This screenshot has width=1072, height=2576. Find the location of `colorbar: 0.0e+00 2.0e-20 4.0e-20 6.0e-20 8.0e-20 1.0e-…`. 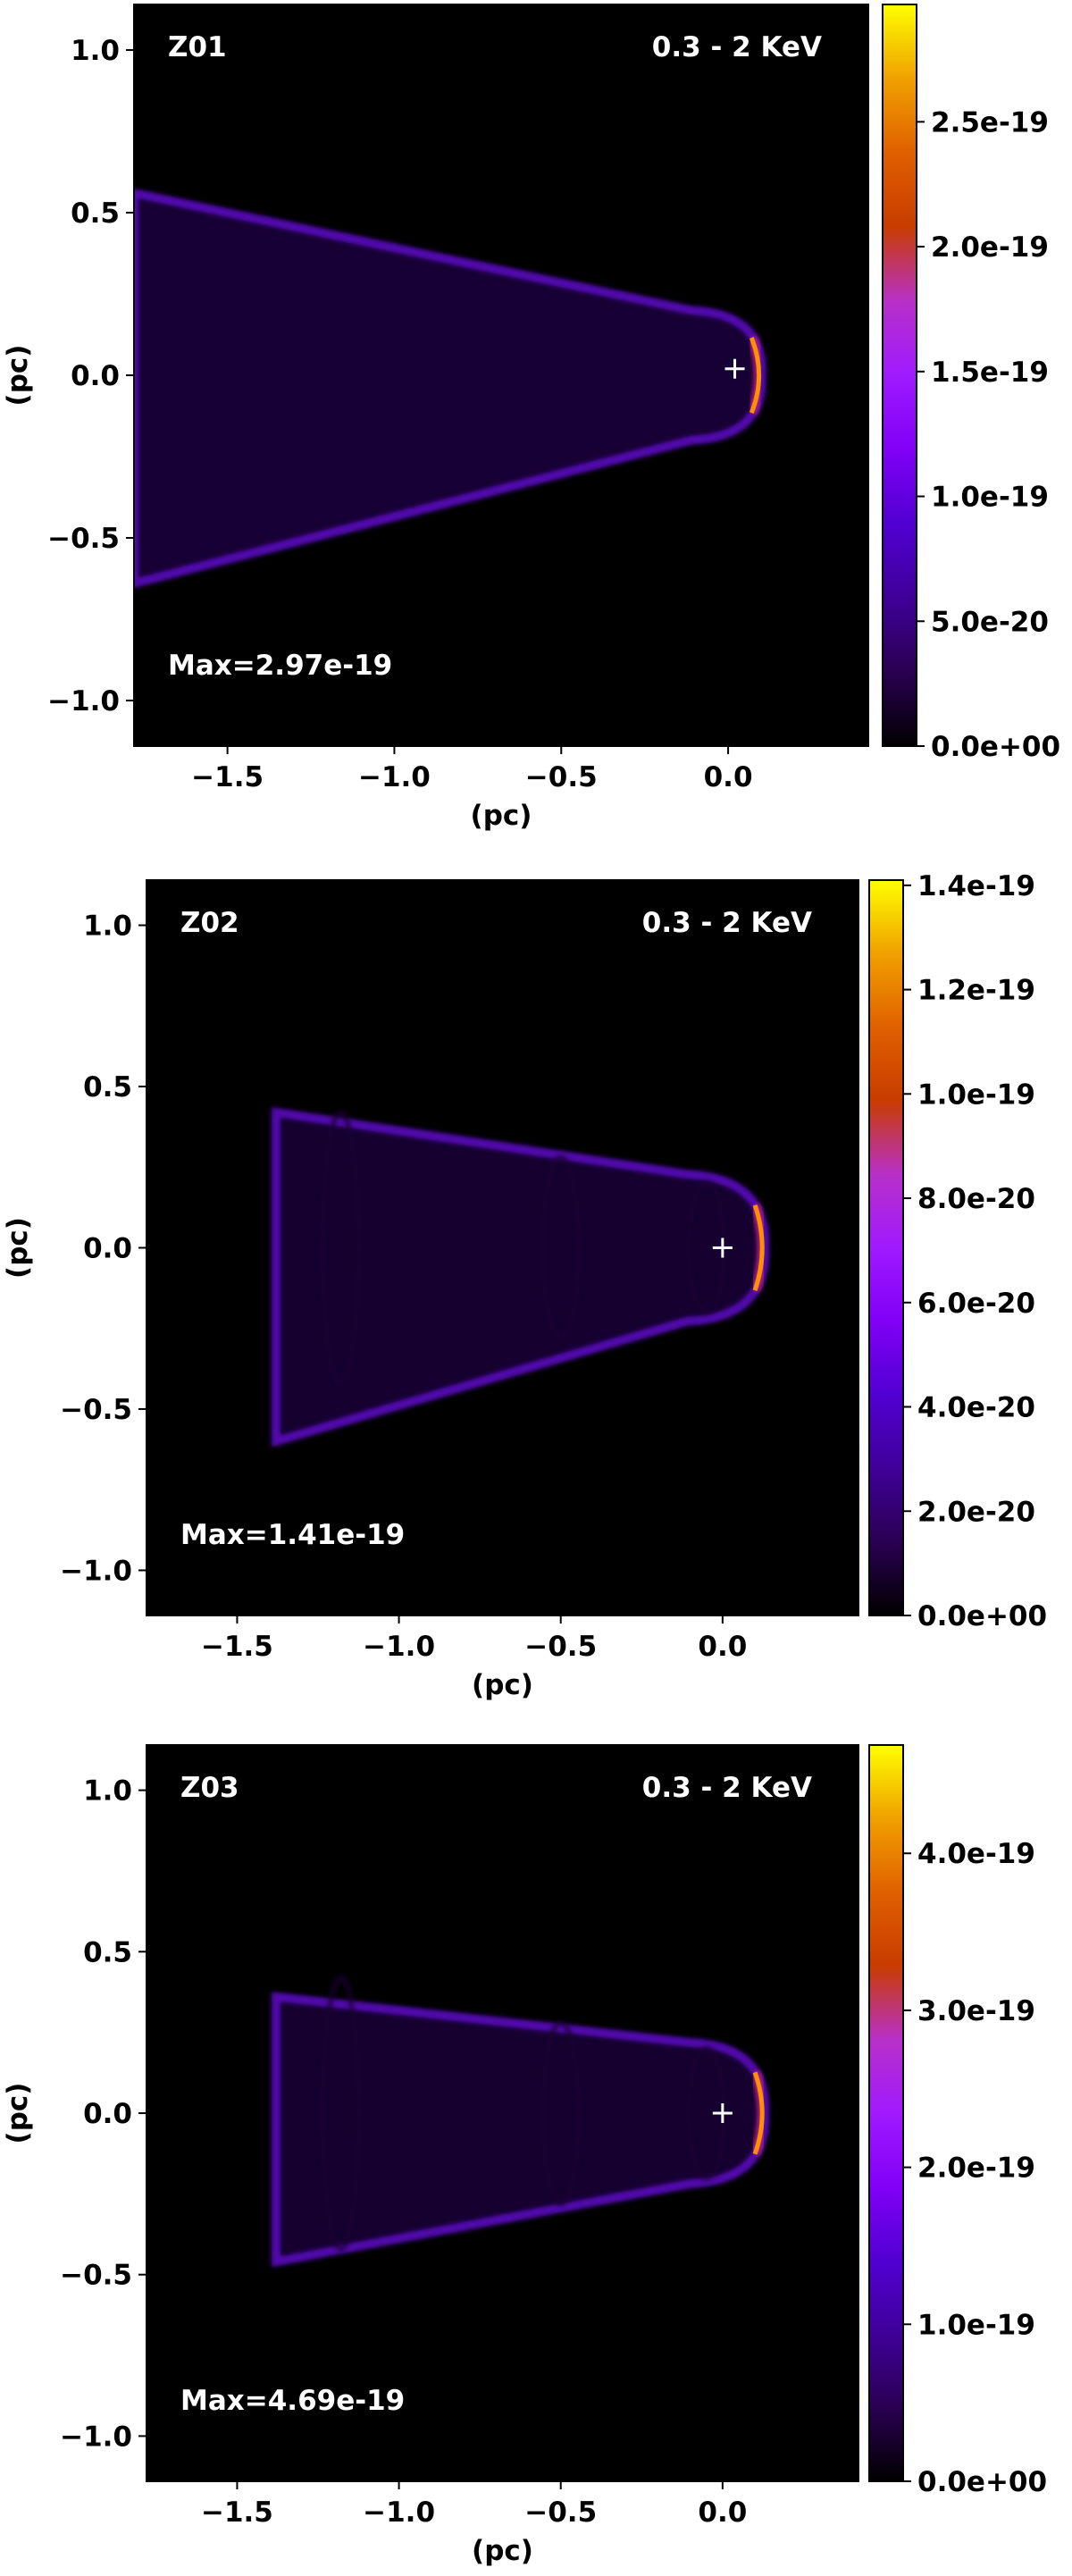

colorbar: 0.0e+00 2.0e-20 4.0e-20 6.0e-20 8.0e-20 1.0e-… is located at coordinates (957, 1251).